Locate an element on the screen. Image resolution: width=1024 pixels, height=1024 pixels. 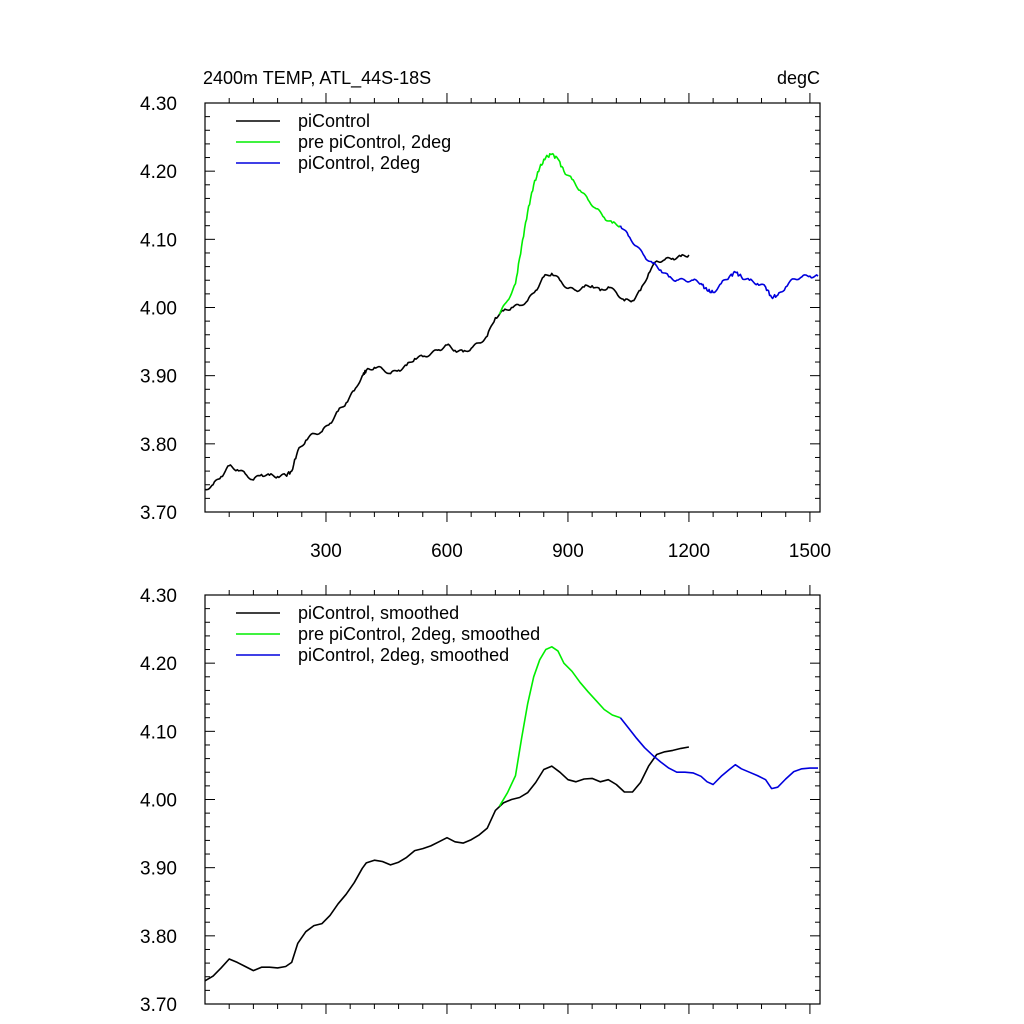
x-tick-label: 900 is located at coordinates (568, 551).